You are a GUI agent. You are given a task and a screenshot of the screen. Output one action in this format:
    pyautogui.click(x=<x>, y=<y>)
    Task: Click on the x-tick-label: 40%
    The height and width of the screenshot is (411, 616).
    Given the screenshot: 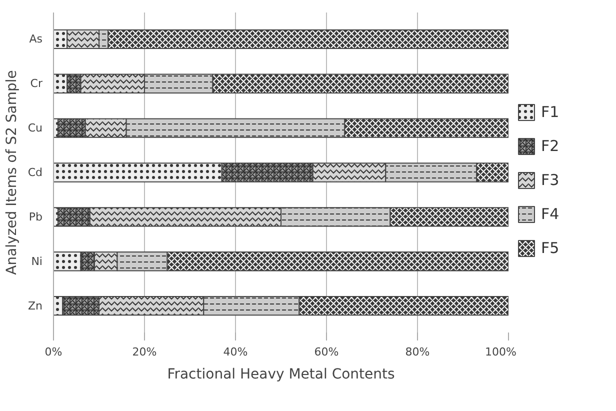 What is the action you would take?
    pyautogui.click(x=235, y=352)
    